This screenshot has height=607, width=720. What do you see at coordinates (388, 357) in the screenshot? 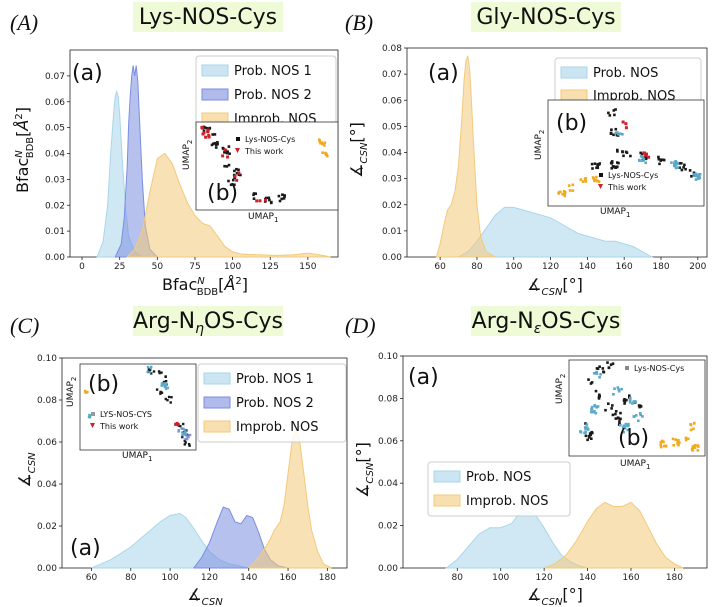
I see `y-tick-label: 0.10` at bounding box center [388, 357].